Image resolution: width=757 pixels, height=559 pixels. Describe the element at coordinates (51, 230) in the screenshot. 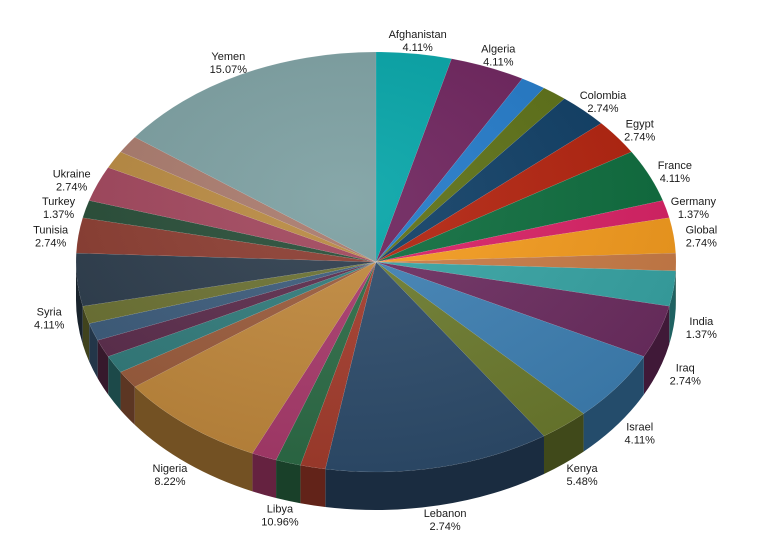

I see `slice-name: Tunisia` at that location.